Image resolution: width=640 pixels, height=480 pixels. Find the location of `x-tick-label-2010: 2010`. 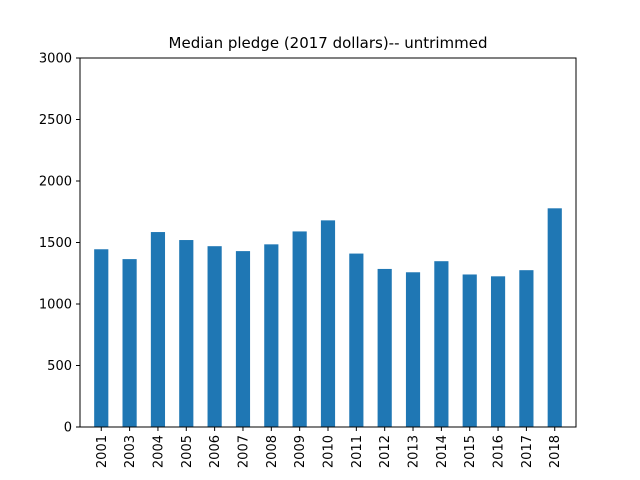

x-tick-label-2010: 2010 is located at coordinates (329, 451).